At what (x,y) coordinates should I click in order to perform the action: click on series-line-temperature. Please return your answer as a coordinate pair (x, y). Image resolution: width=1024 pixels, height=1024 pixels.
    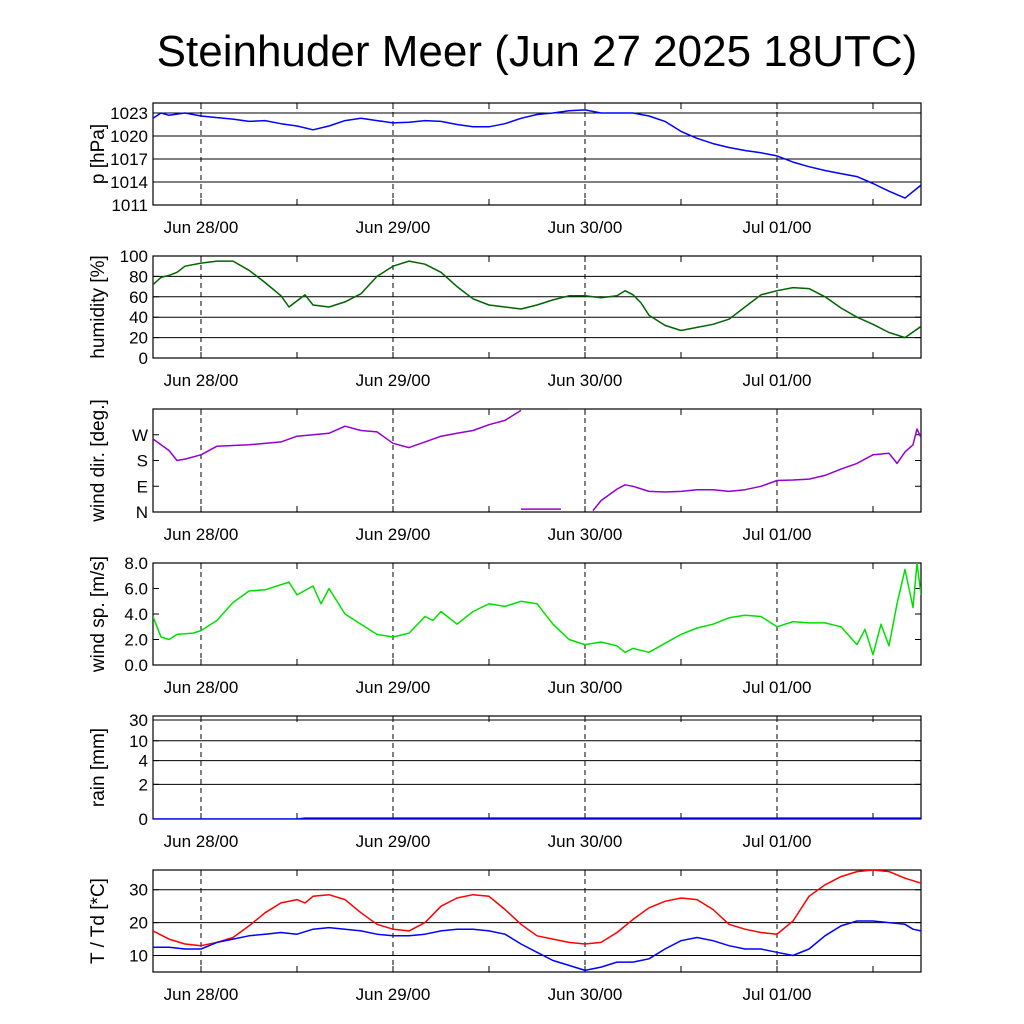
    Looking at the image, I should click on (537, 908).